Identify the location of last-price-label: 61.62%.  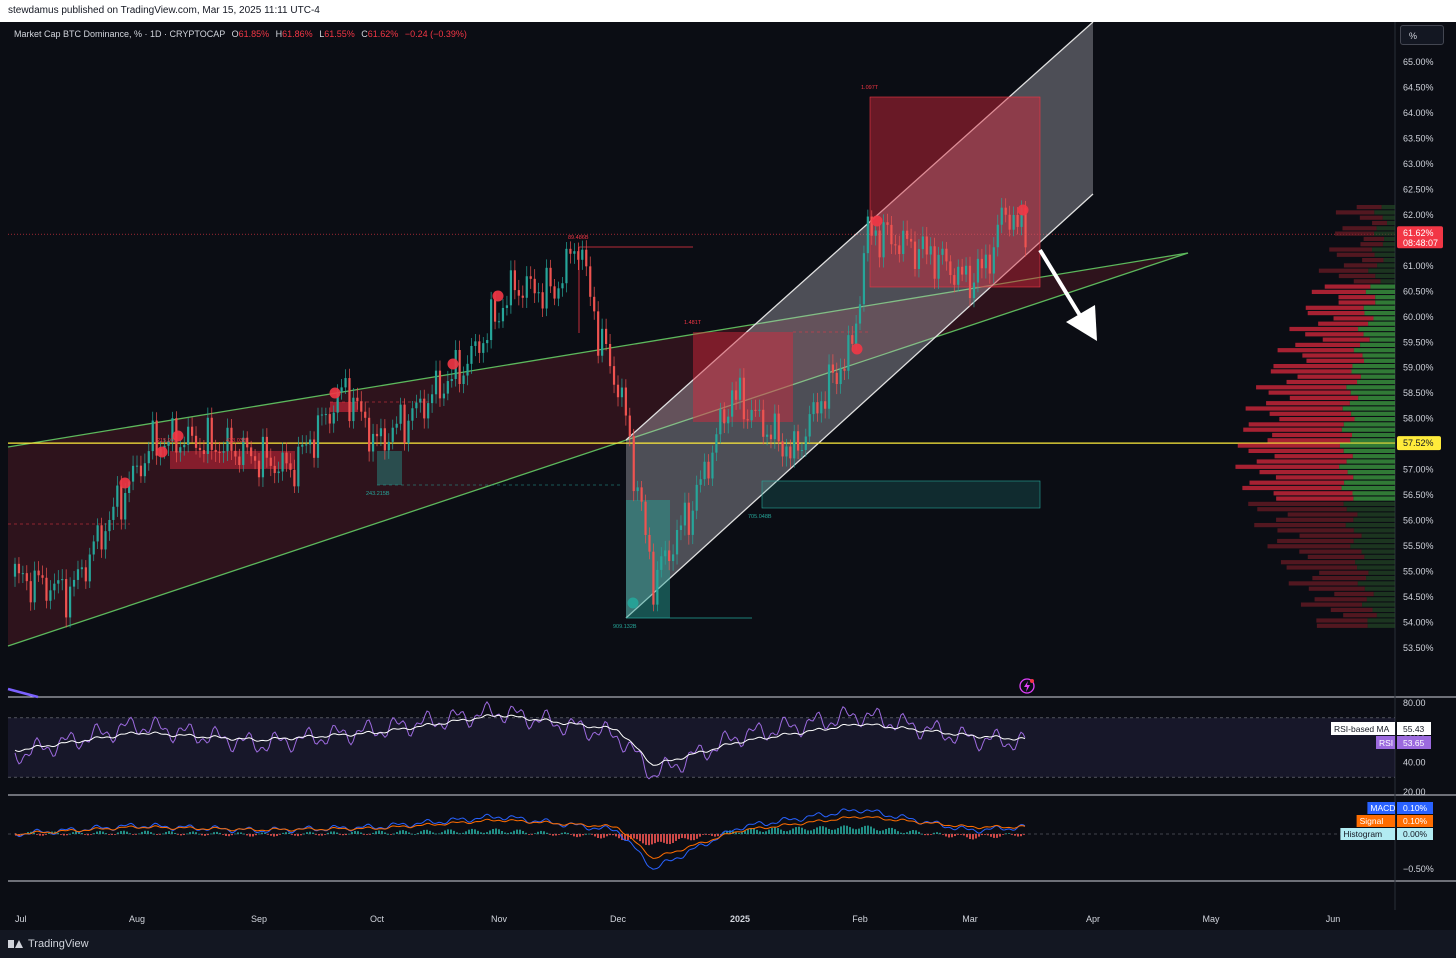
(1418, 233).